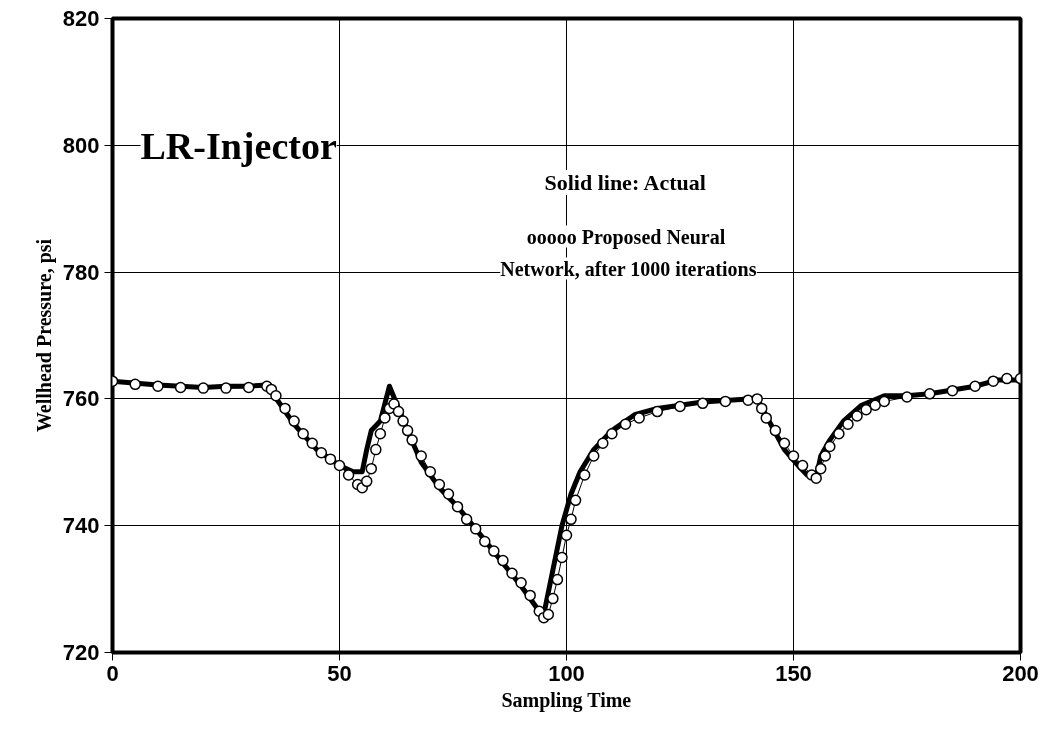  Describe the element at coordinates (81, 272) in the screenshot. I see `y-tick-label: 780` at that location.